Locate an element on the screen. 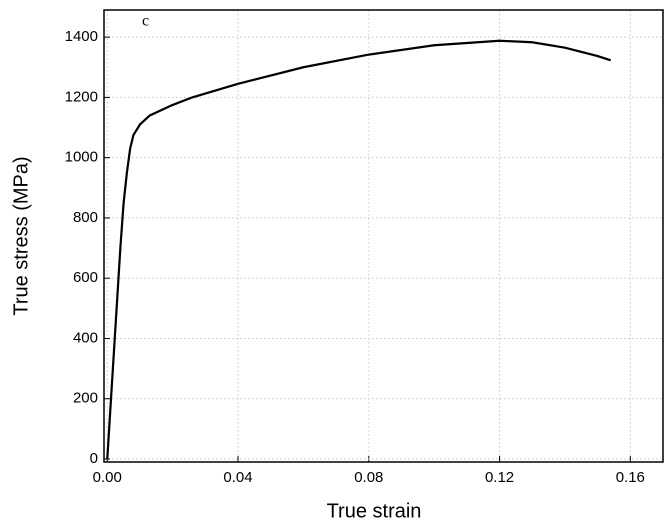 The width and height of the screenshot is (665, 526). y-tick-label: 400 is located at coordinates (85, 337).